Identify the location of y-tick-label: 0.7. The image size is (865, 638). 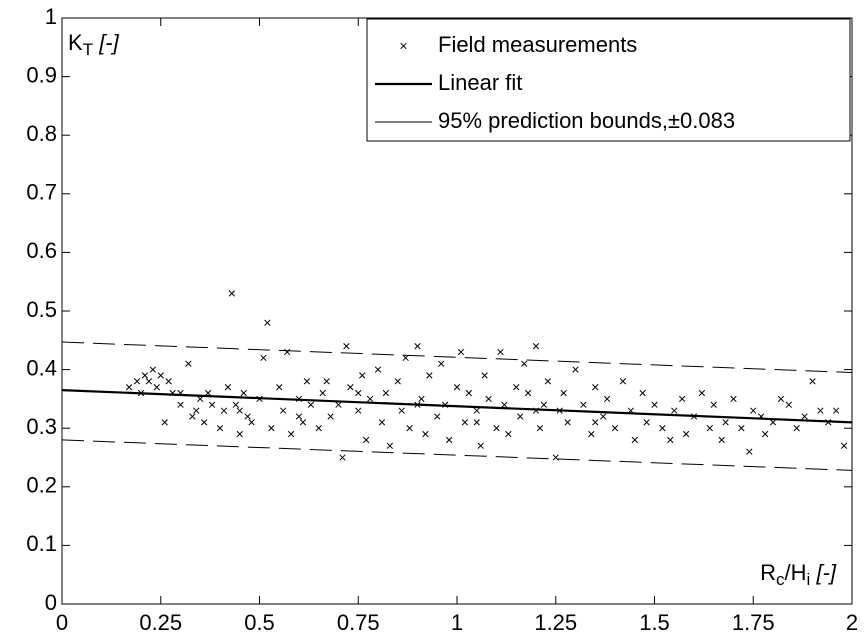
(41, 192).